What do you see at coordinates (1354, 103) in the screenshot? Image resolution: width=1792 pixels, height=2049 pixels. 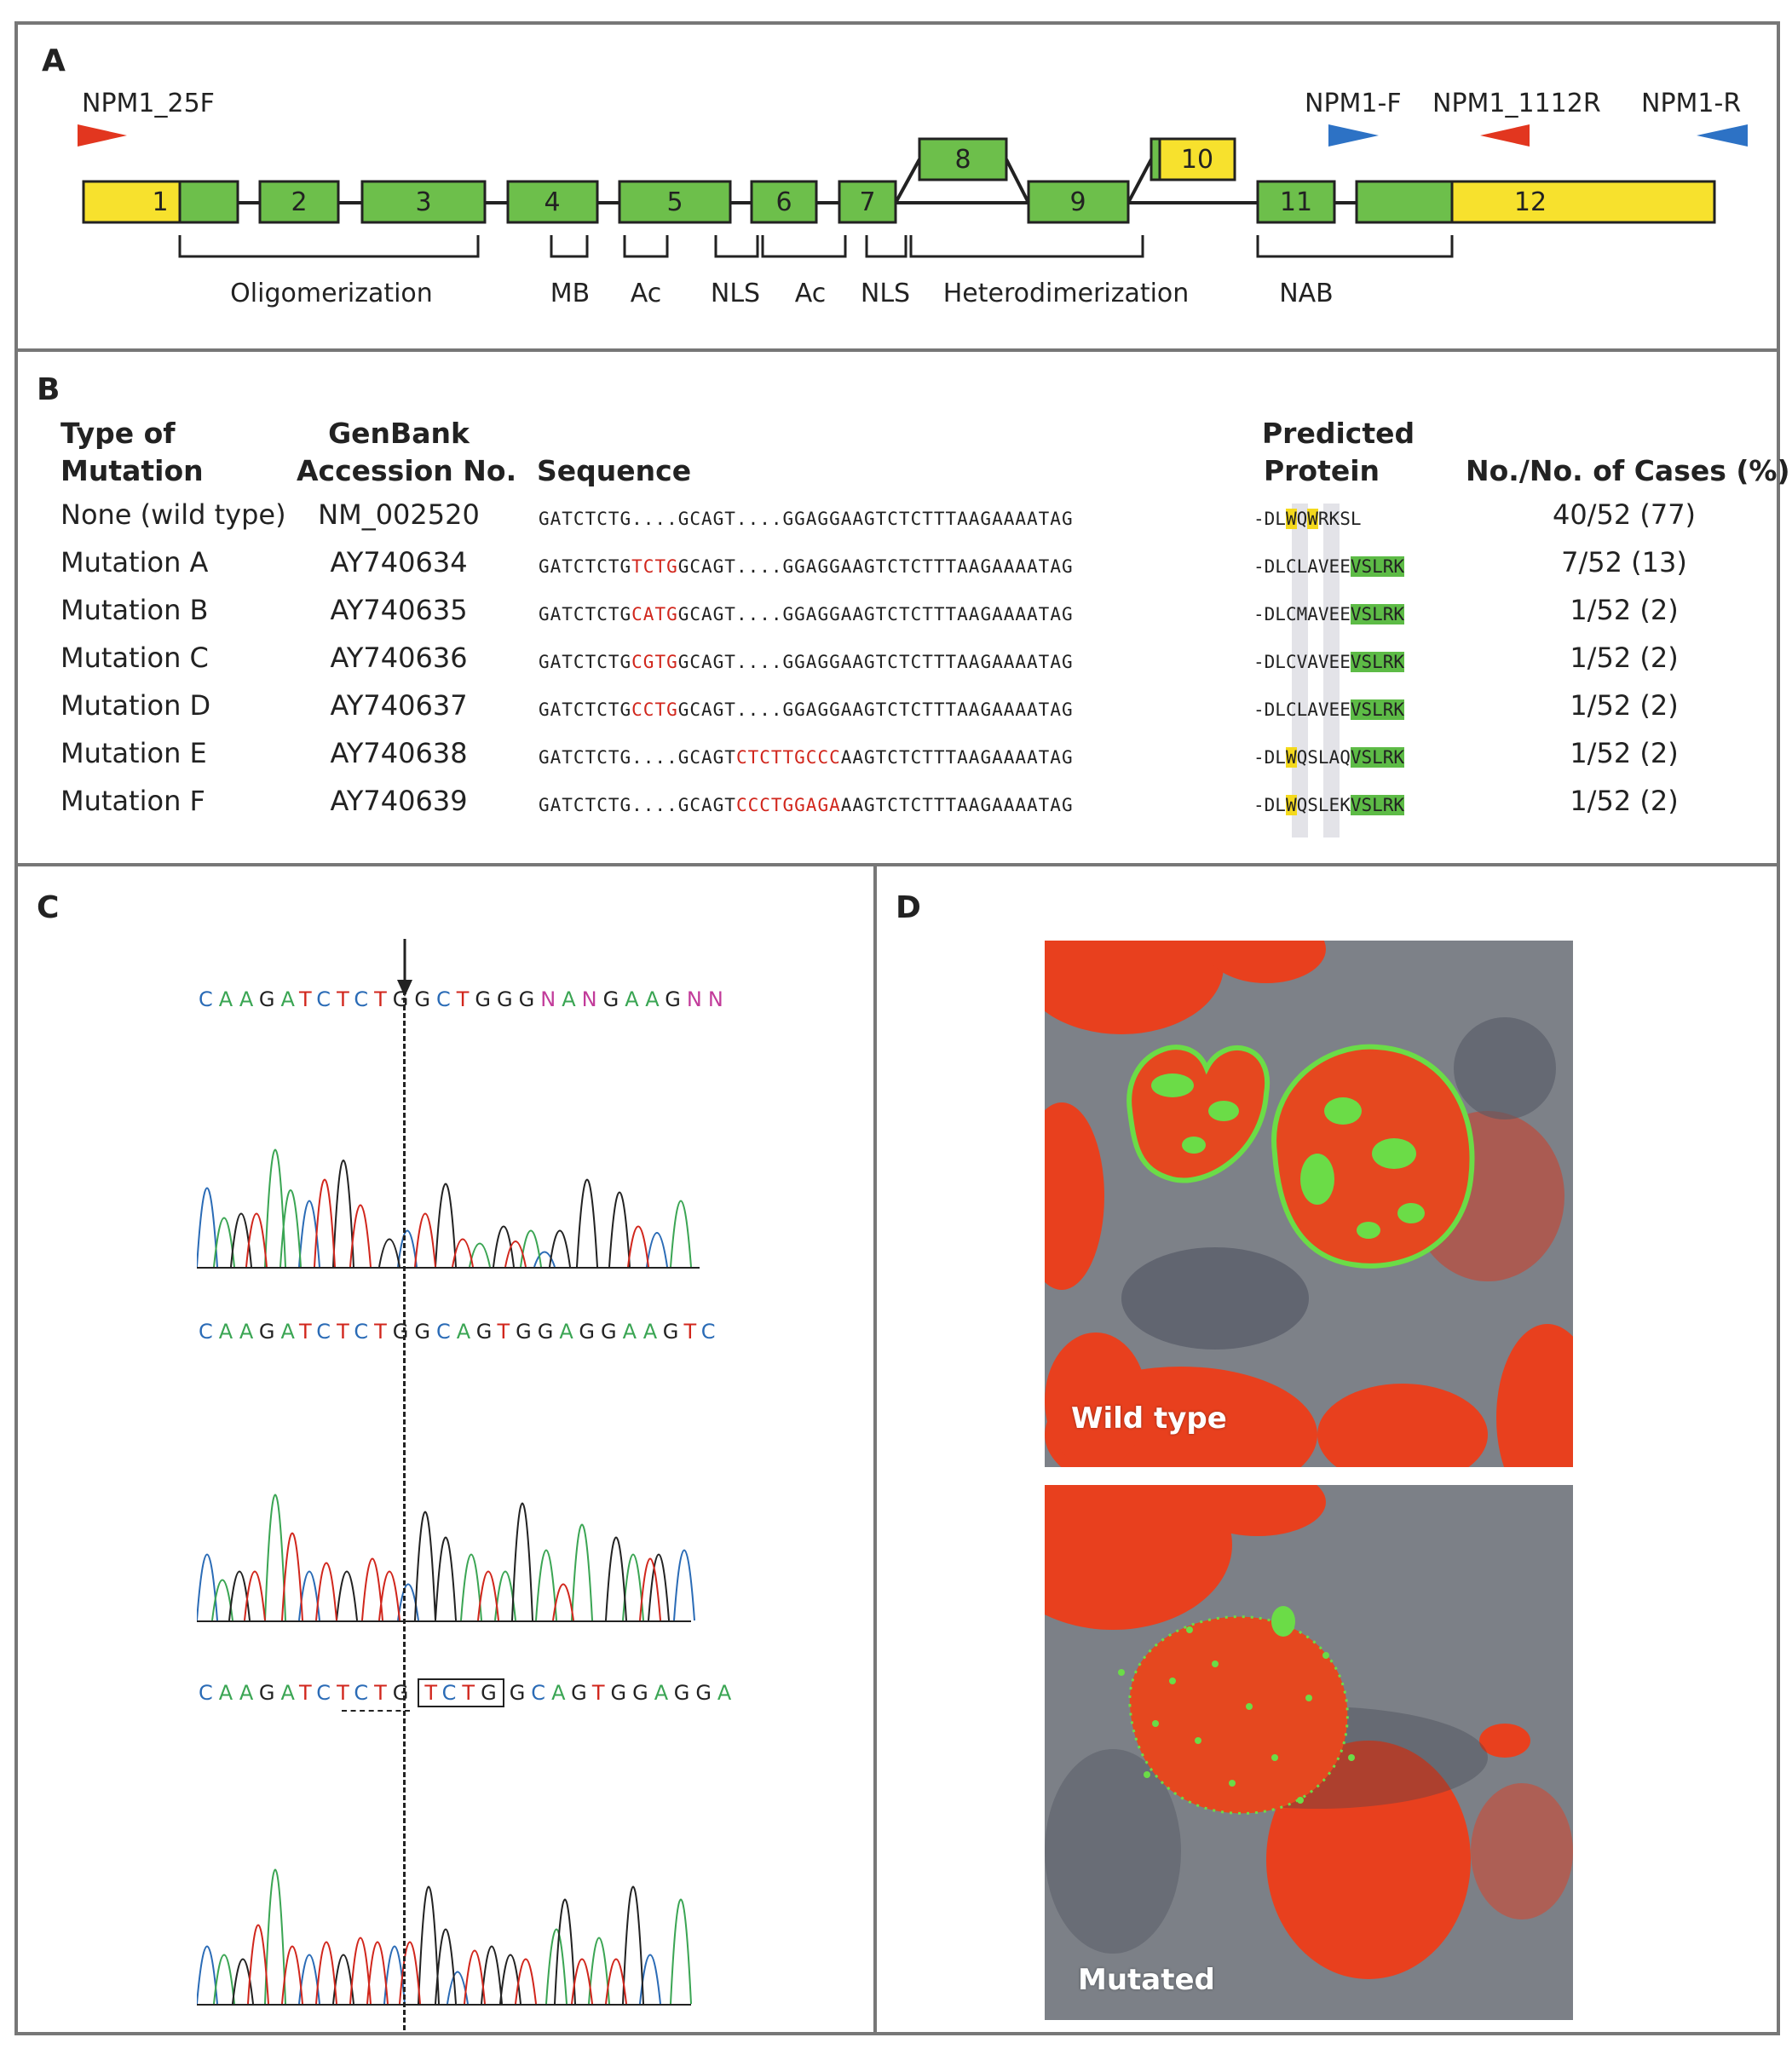 I see `primer-label-npm1-f: NPM1-F` at bounding box center [1354, 103].